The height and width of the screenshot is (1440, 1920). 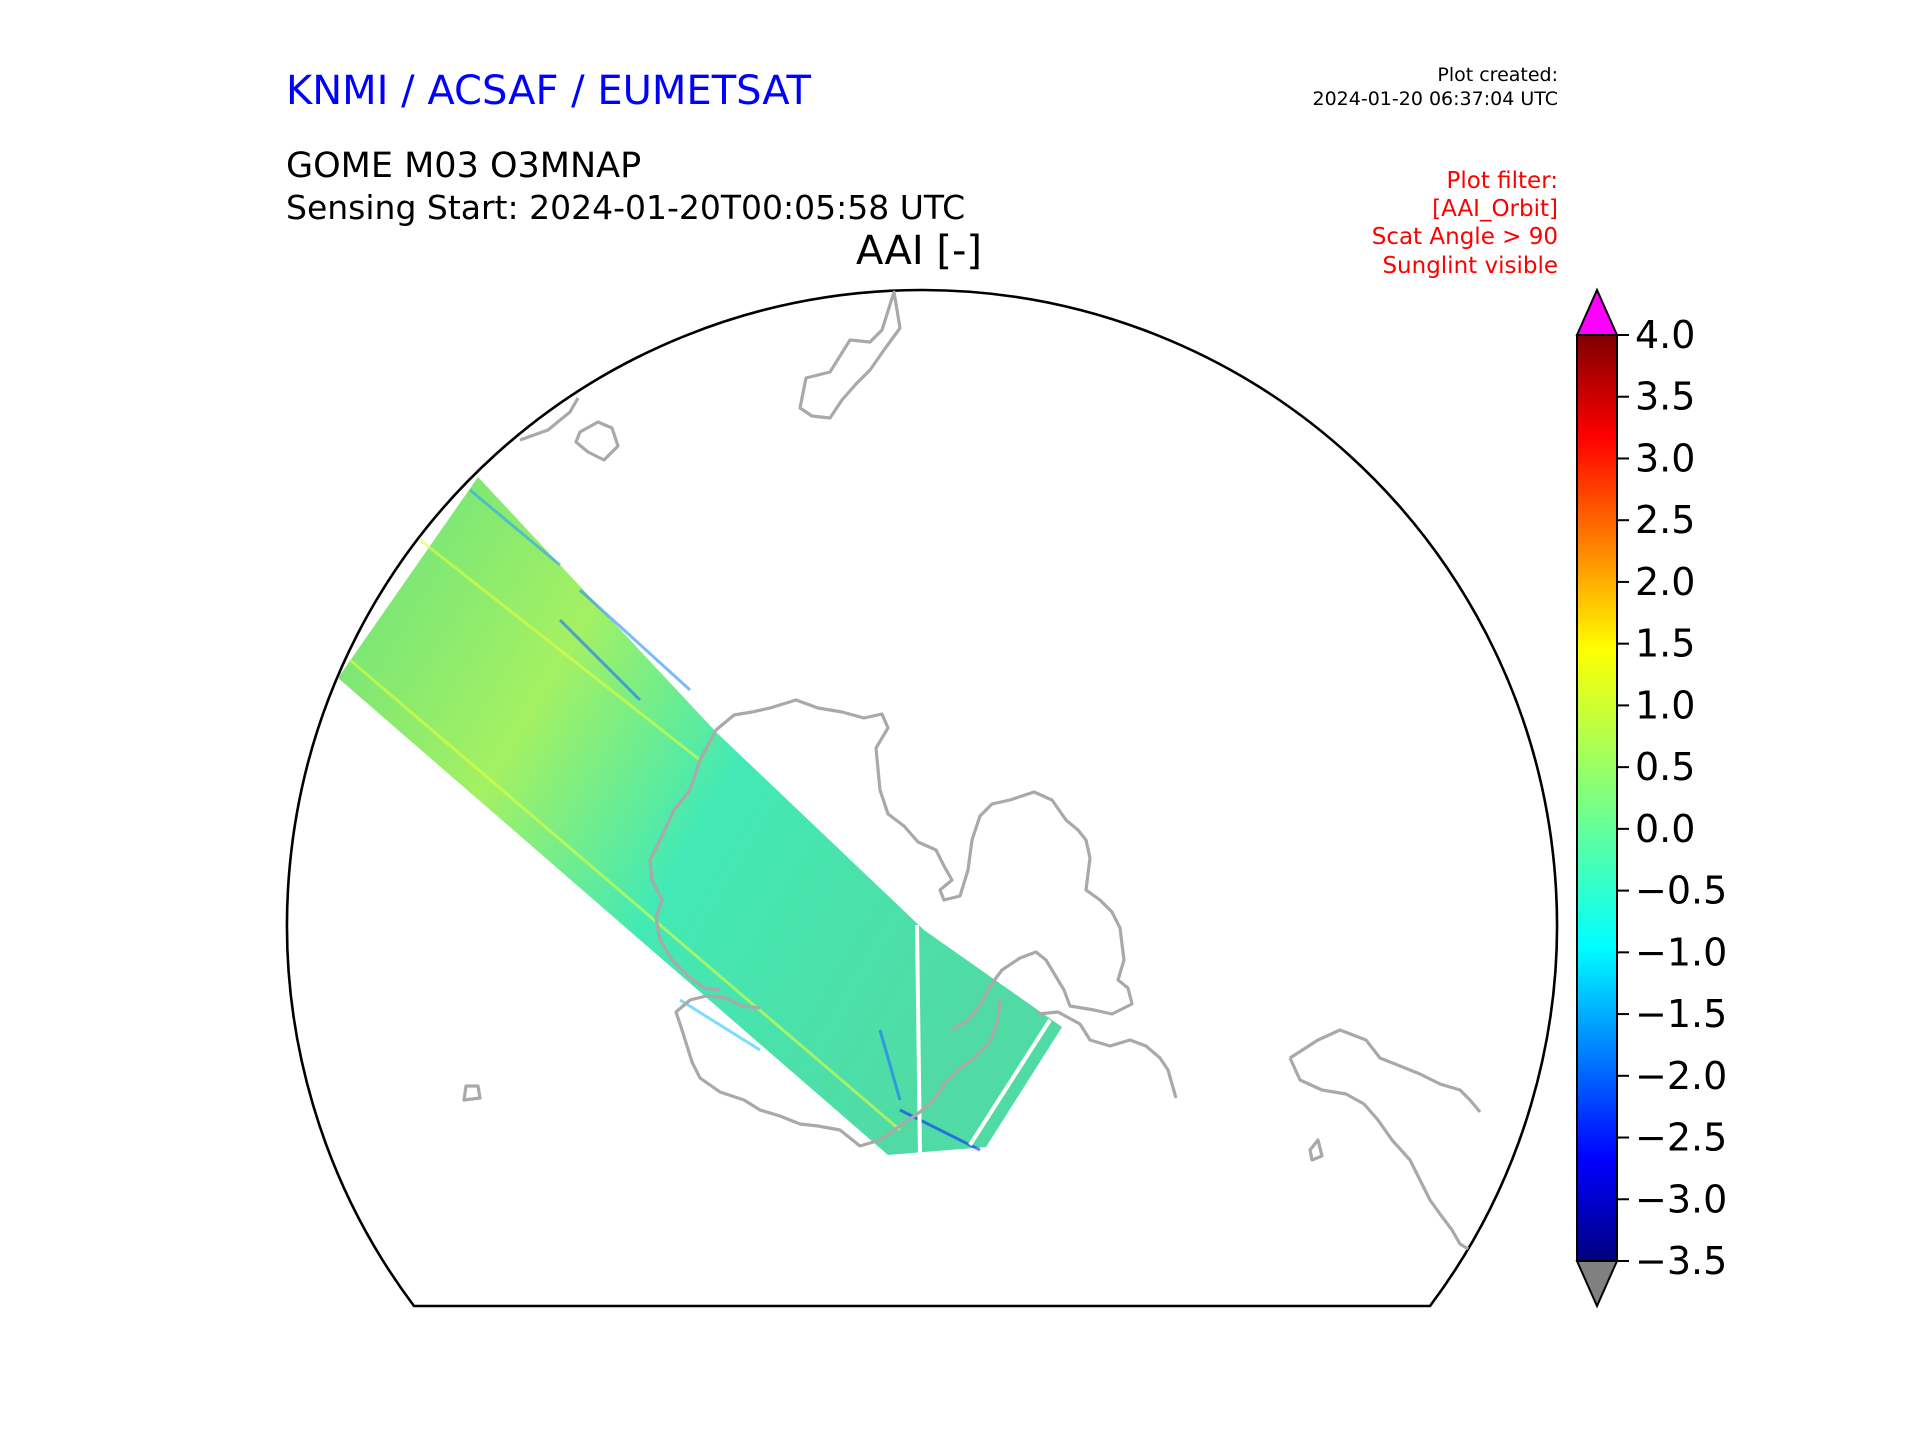 I want to click on colorbar-tick-label: −1.5, so click(x=1681, y=1014).